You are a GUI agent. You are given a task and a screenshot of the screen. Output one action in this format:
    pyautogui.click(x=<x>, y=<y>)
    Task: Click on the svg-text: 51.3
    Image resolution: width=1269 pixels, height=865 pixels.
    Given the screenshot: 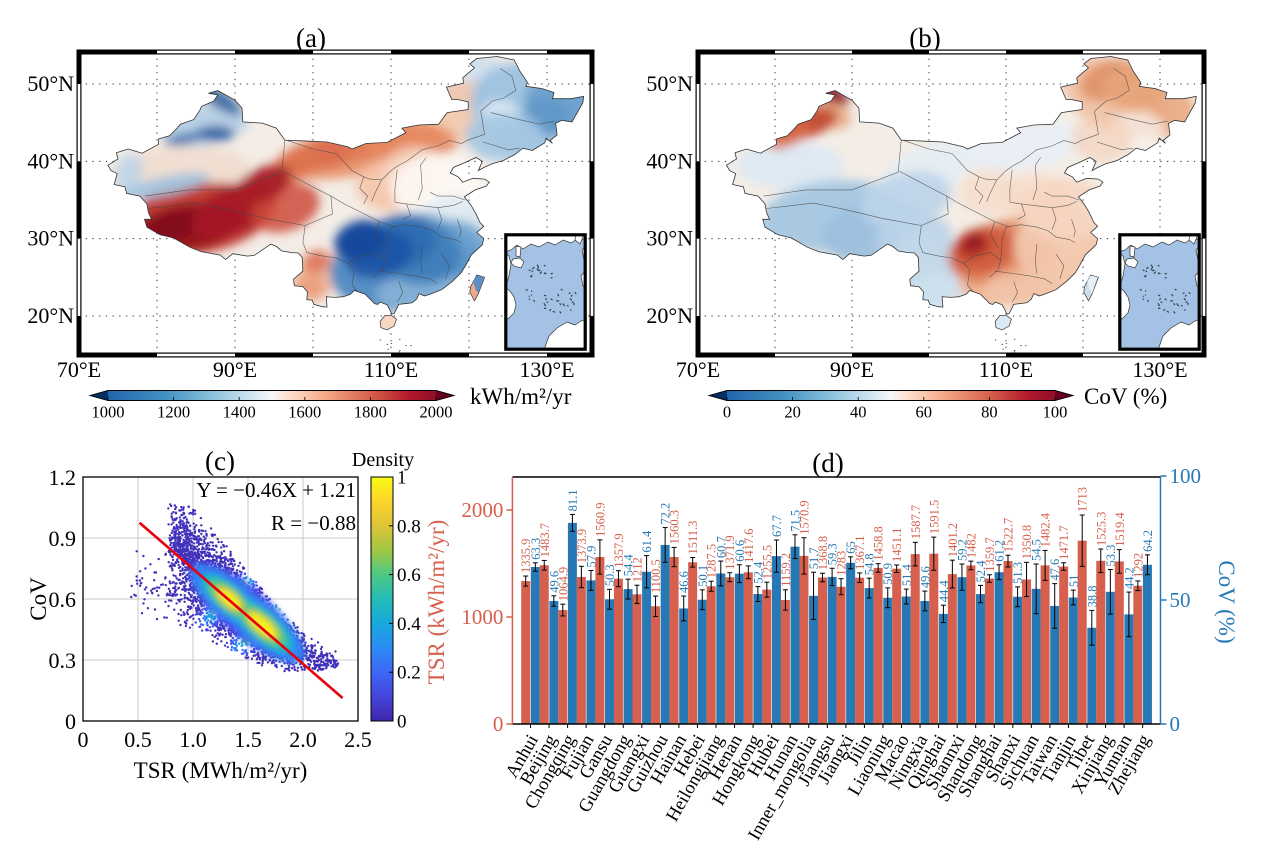 What is the action you would take?
    pyautogui.click(x=1018, y=573)
    